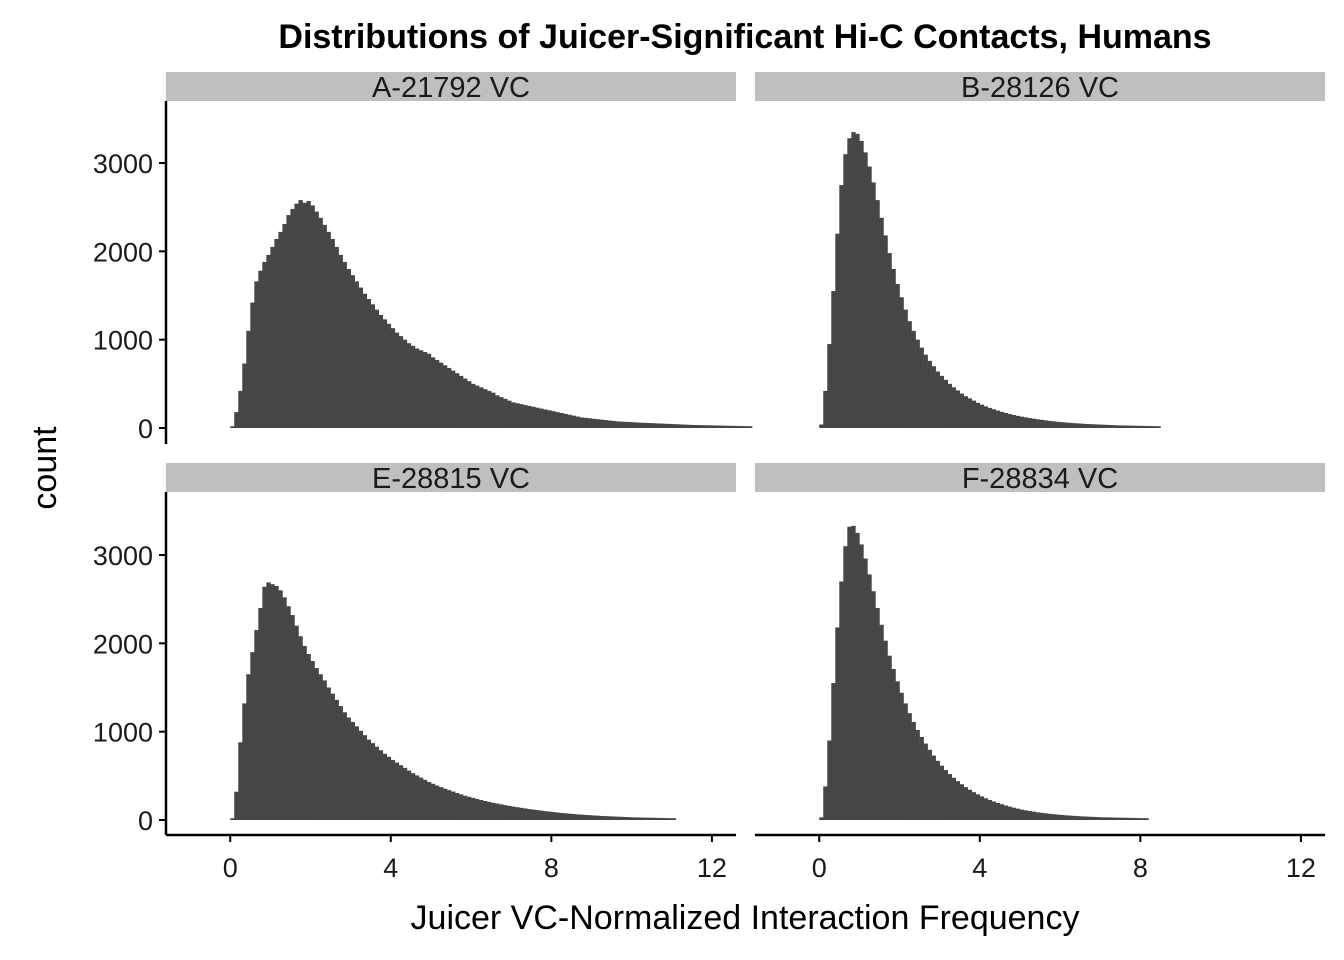 Image resolution: width=1344 pixels, height=960 pixels. What do you see at coordinates (123, 252) in the screenshot?
I see `y-tick-label: 2000` at bounding box center [123, 252].